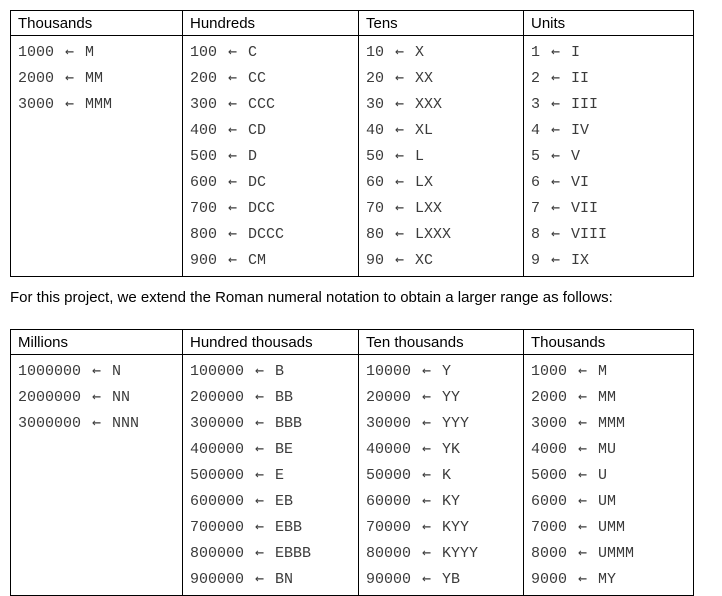  What do you see at coordinates (536, 104) in the screenshot?
I see `decimal-value: 3` at bounding box center [536, 104].